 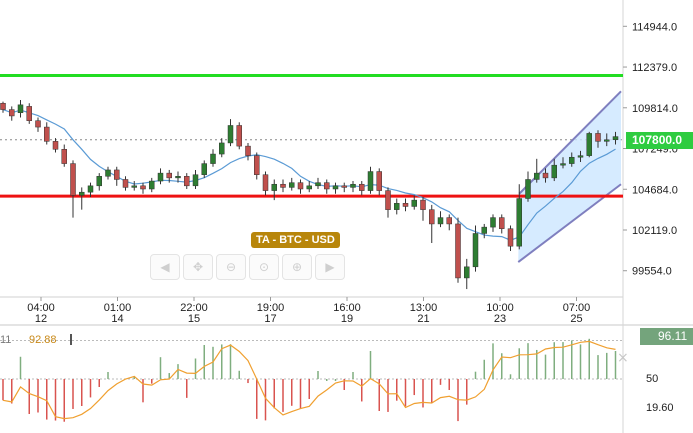 I want to click on time-axis-date: 21, so click(x=423, y=319).